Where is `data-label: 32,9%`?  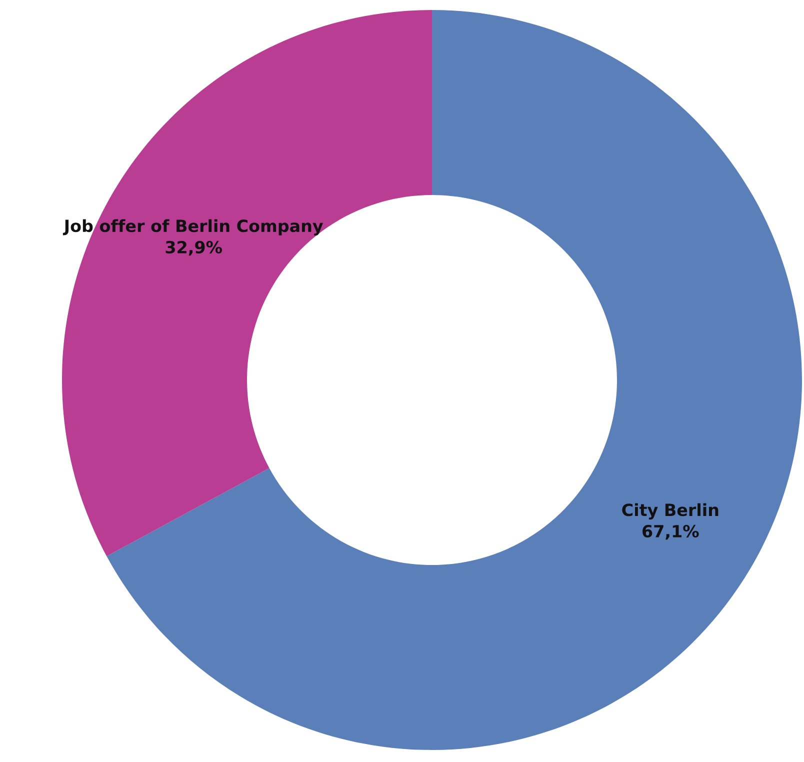 data-label: 32,9% is located at coordinates (194, 248).